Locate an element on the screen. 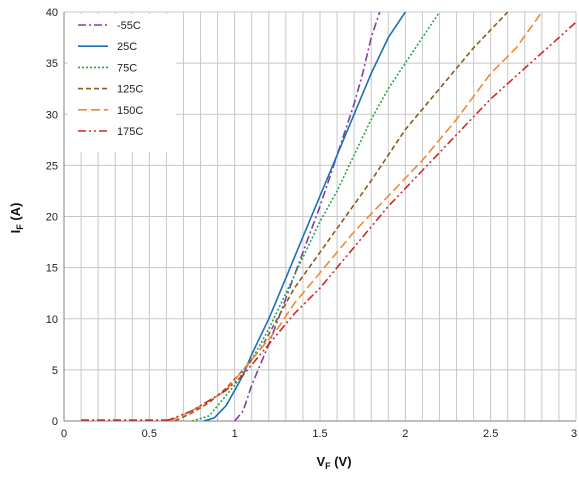  y-tick-labels: 0 5 10 15 20 25 30 35 40 is located at coordinates (52, 217).